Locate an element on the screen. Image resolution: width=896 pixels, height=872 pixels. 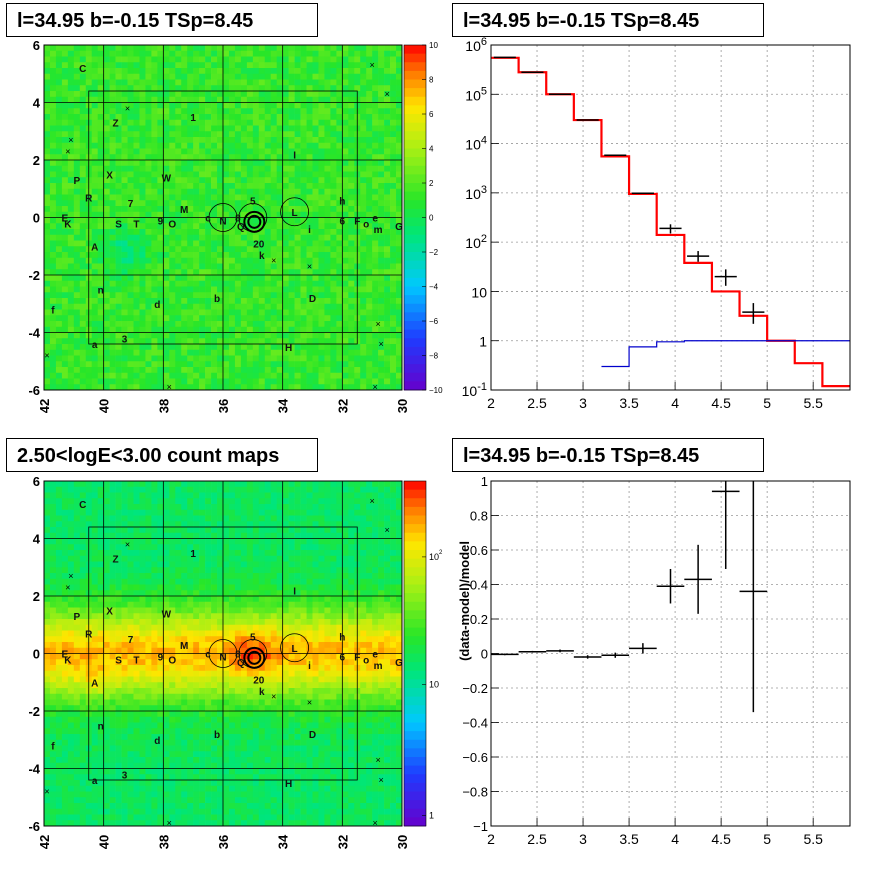
source-label: 7 is located at coordinates (131, 204).